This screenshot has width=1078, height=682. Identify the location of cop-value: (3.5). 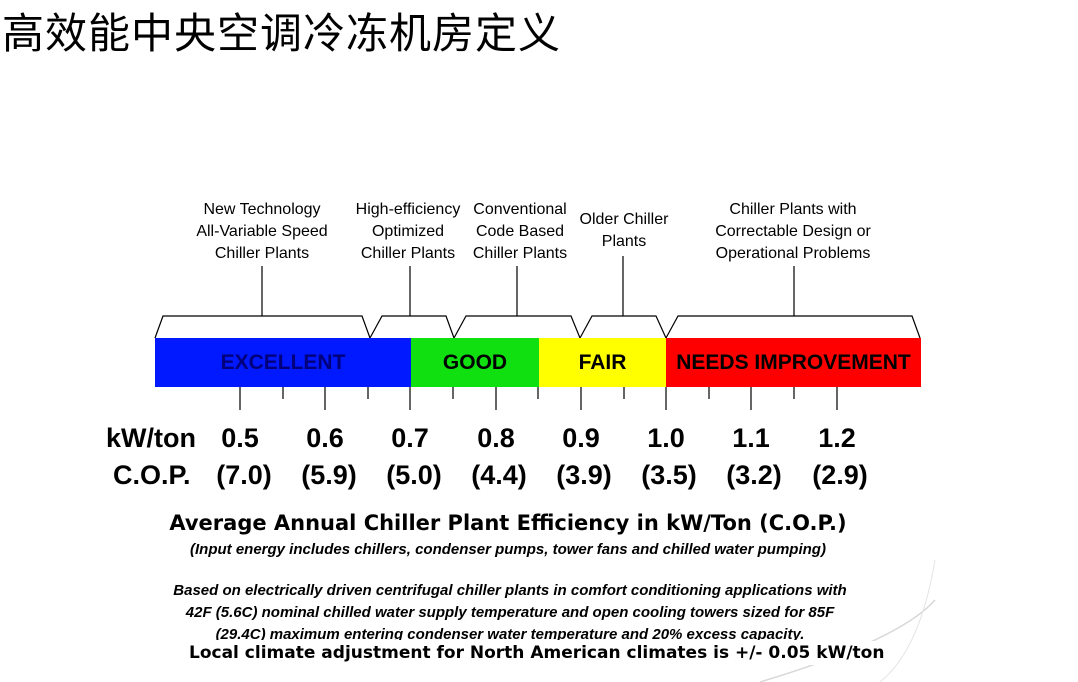
(669, 475).